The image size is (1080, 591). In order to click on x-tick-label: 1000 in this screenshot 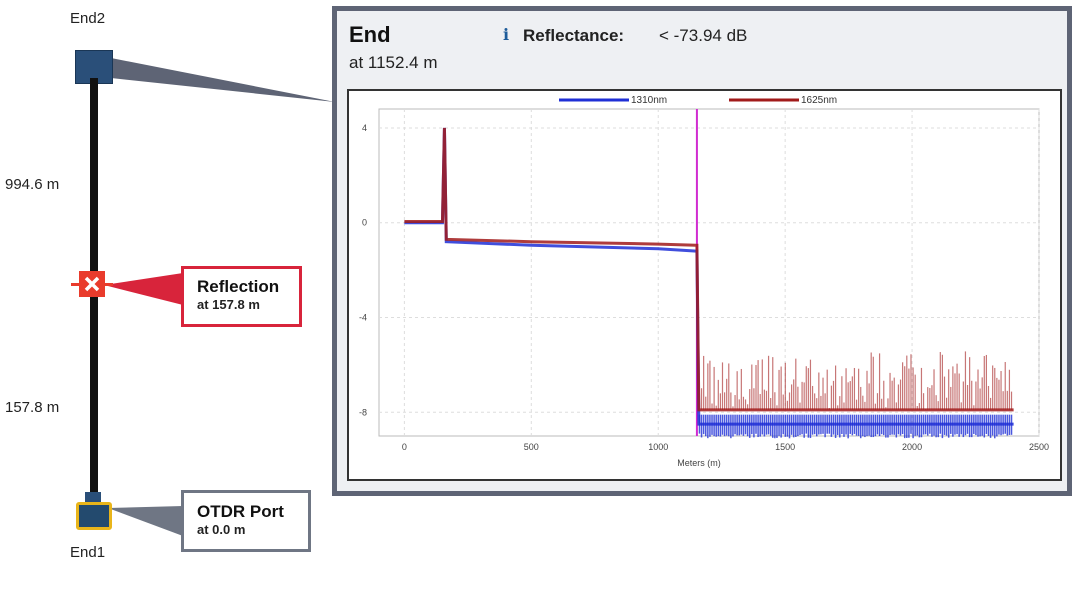, I will do `click(658, 447)`.